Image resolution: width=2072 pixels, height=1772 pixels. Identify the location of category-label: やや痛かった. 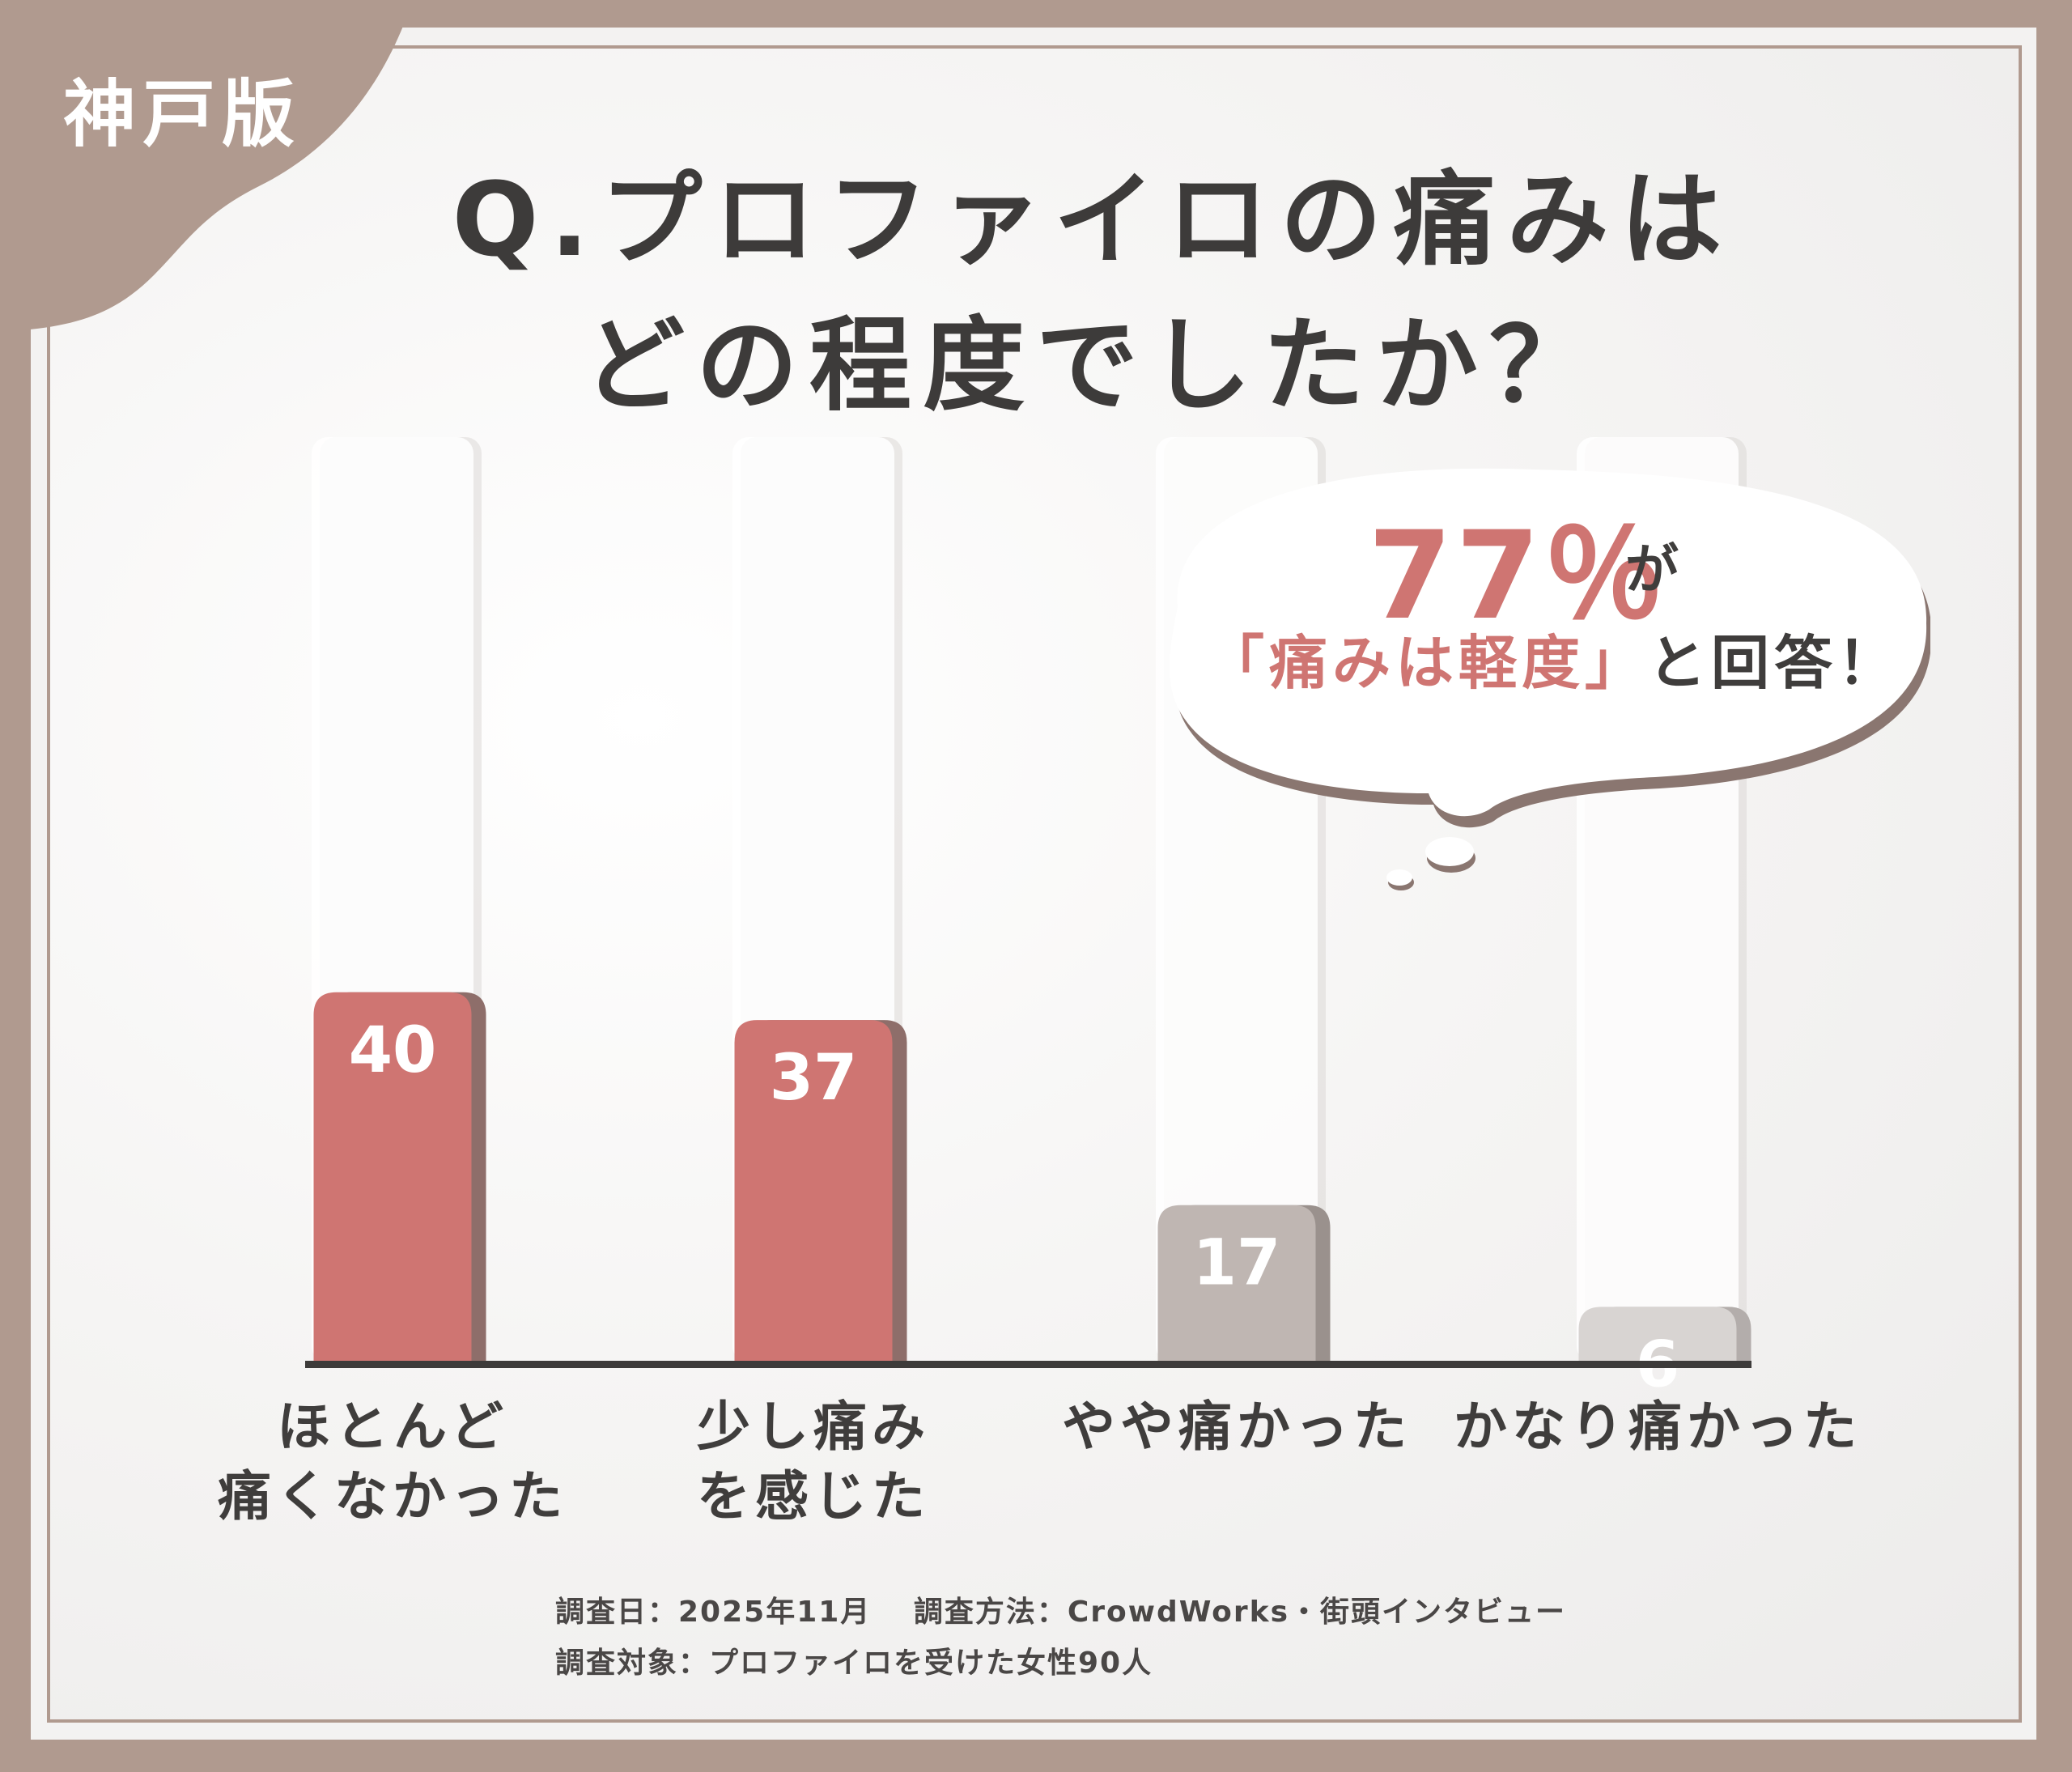
(1236, 1427).